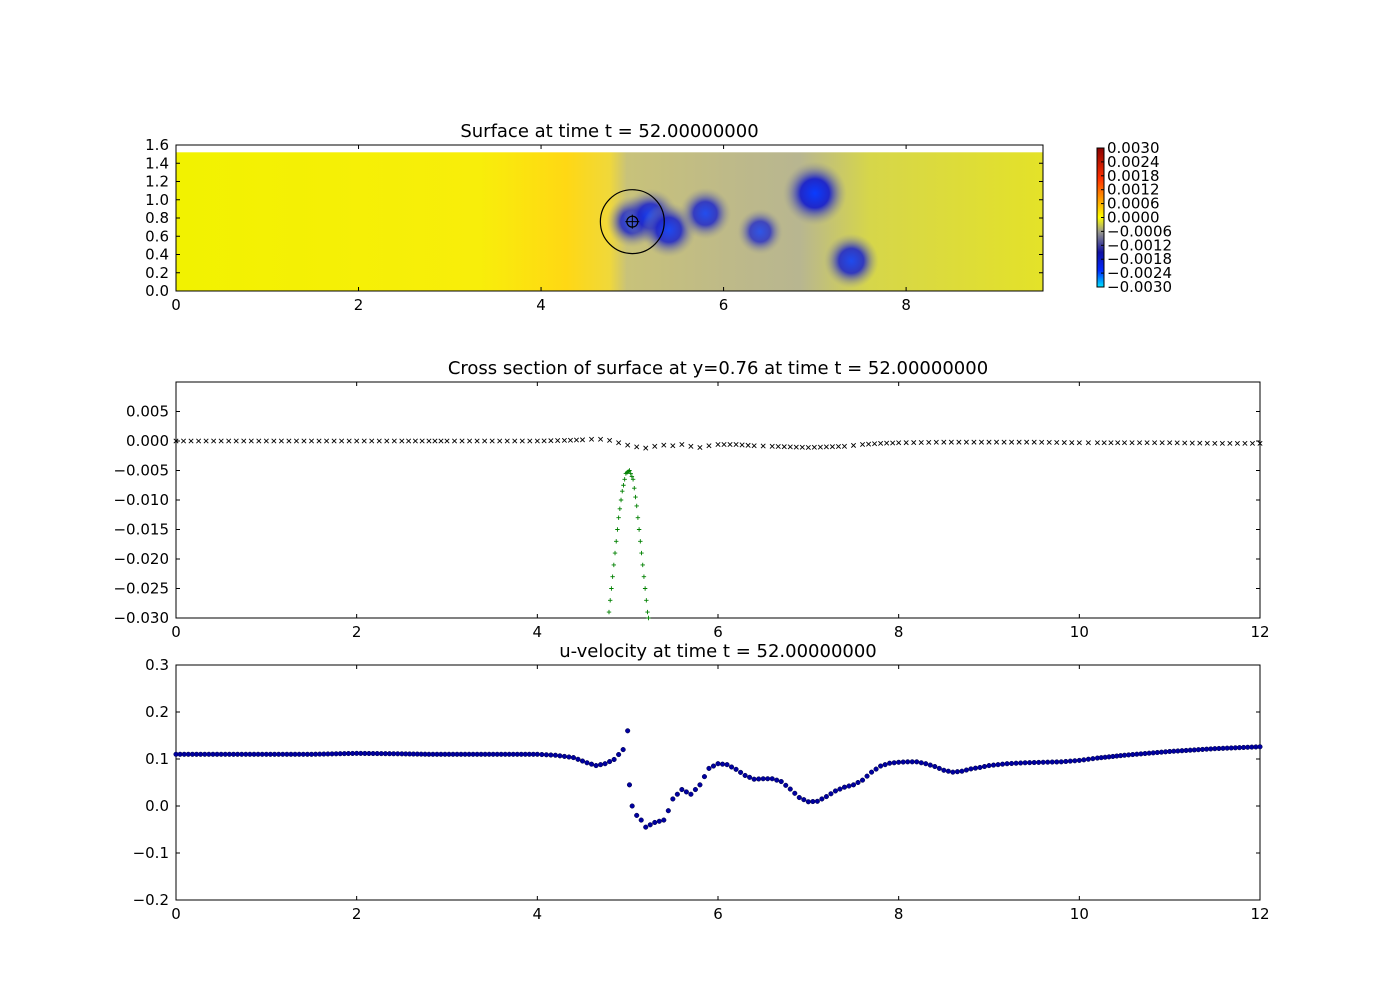 The width and height of the screenshot is (1400, 1000). What do you see at coordinates (157, 163) in the screenshot?
I see `y-tick-label: 1.4` at bounding box center [157, 163].